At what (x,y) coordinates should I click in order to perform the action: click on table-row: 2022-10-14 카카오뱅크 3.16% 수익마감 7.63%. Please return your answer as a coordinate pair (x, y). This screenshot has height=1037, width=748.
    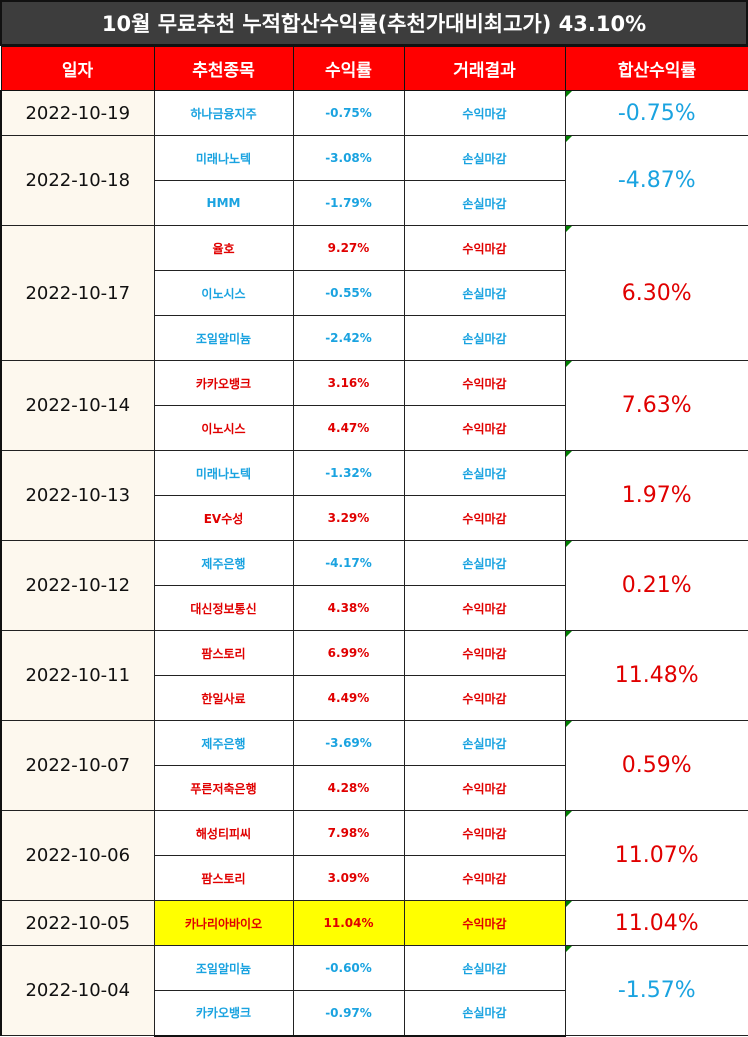
    Looking at the image, I should click on (374, 405).